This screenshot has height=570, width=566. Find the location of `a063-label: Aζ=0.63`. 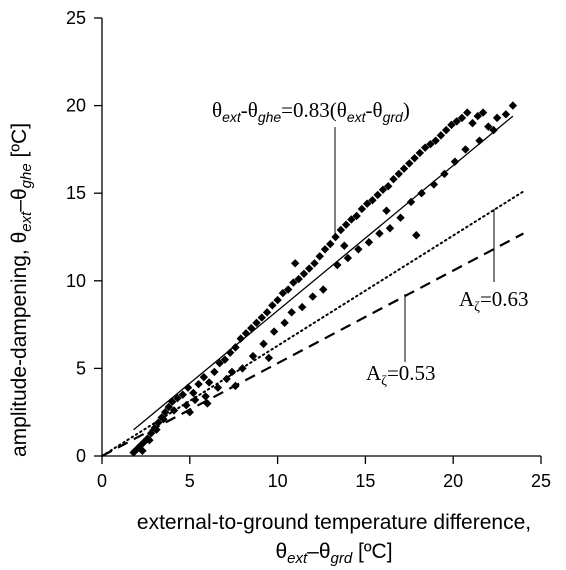

a063-label: Aζ=0.63 is located at coordinates (494, 301).